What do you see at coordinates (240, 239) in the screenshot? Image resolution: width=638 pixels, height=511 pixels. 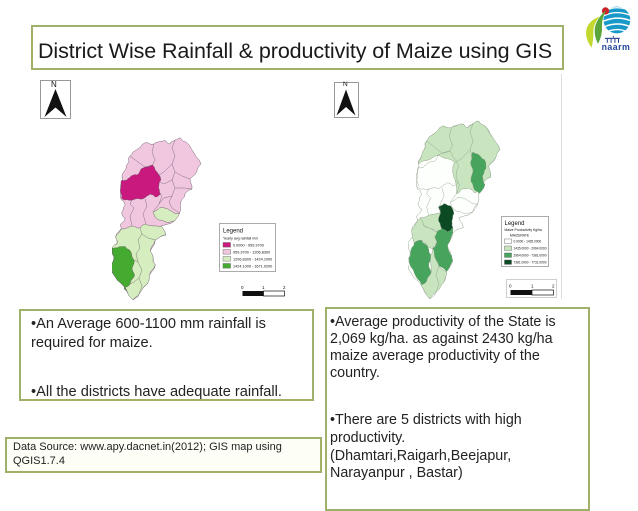 I see `svg-text: Yearly avg rainfall mm` at bounding box center [240, 239].